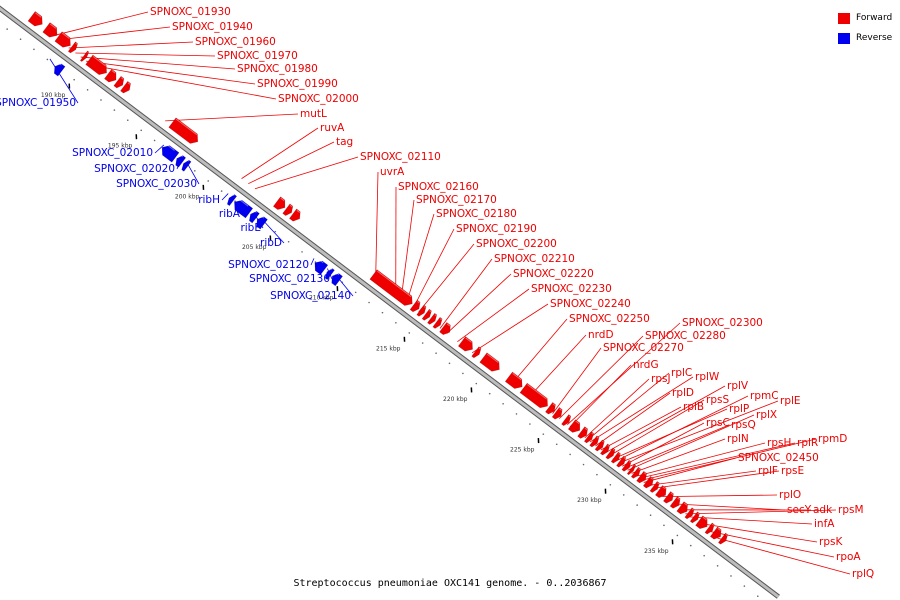 The image size is (900, 600). I want to click on forward-gene-label: rpsS, so click(717, 400).